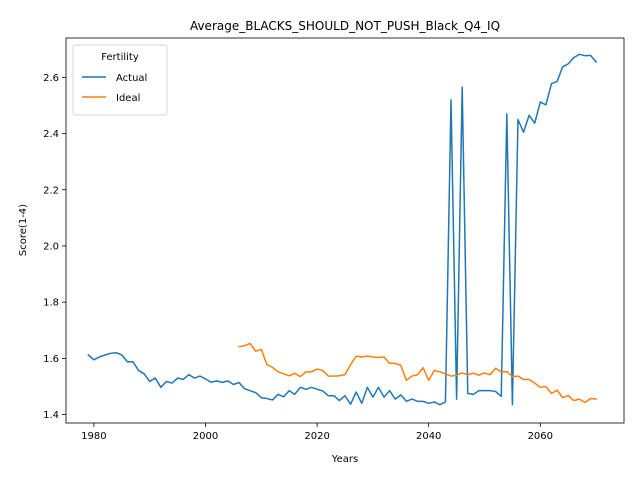 The width and height of the screenshot is (640, 480). What do you see at coordinates (51, 246) in the screenshot?
I see `y-tick-label: 2.0` at bounding box center [51, 246].